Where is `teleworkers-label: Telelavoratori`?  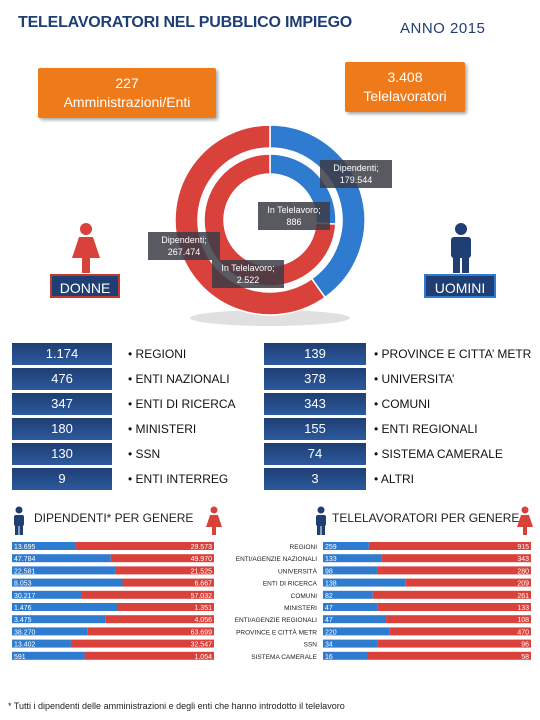
teleworkers-label: Telelavoratori is located at coordinates (405, 96).